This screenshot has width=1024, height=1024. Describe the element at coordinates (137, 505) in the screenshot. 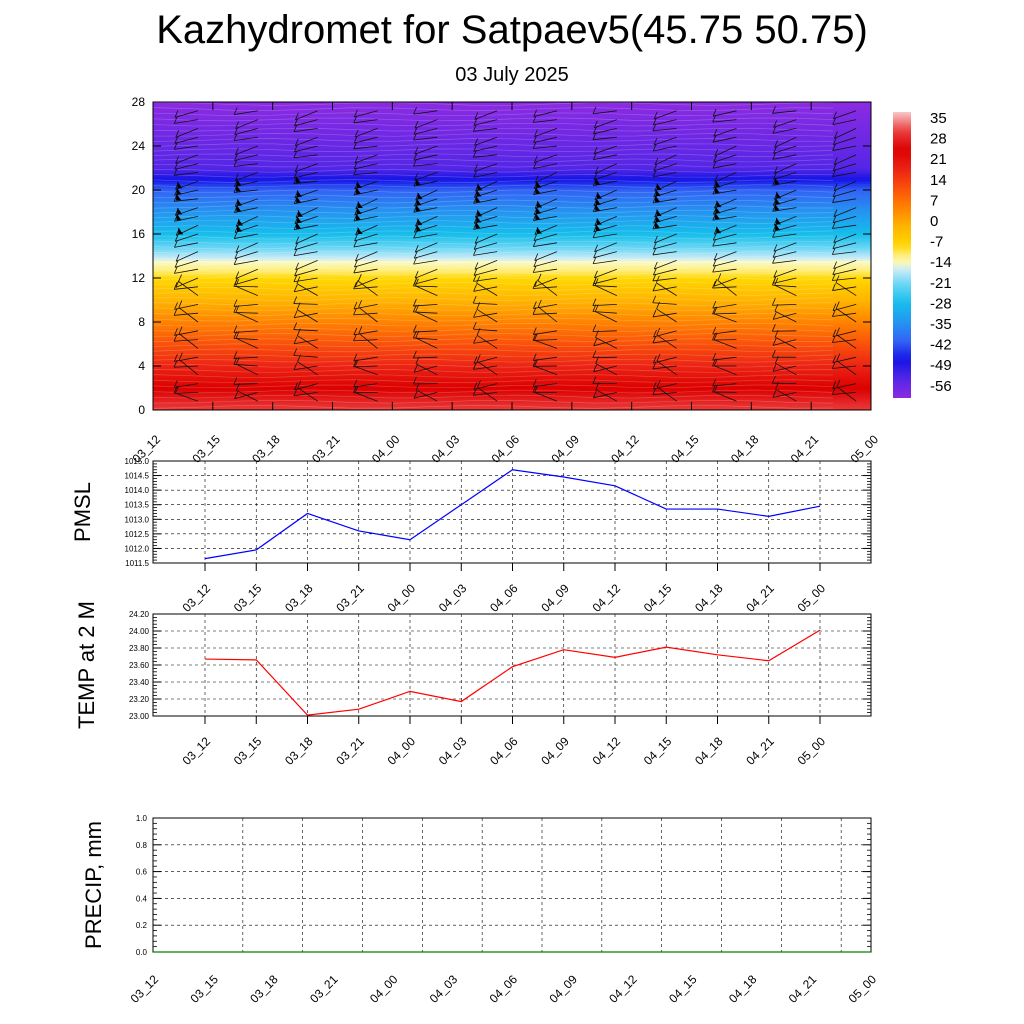

I see `y-tick-label: 1013.5` at that location.